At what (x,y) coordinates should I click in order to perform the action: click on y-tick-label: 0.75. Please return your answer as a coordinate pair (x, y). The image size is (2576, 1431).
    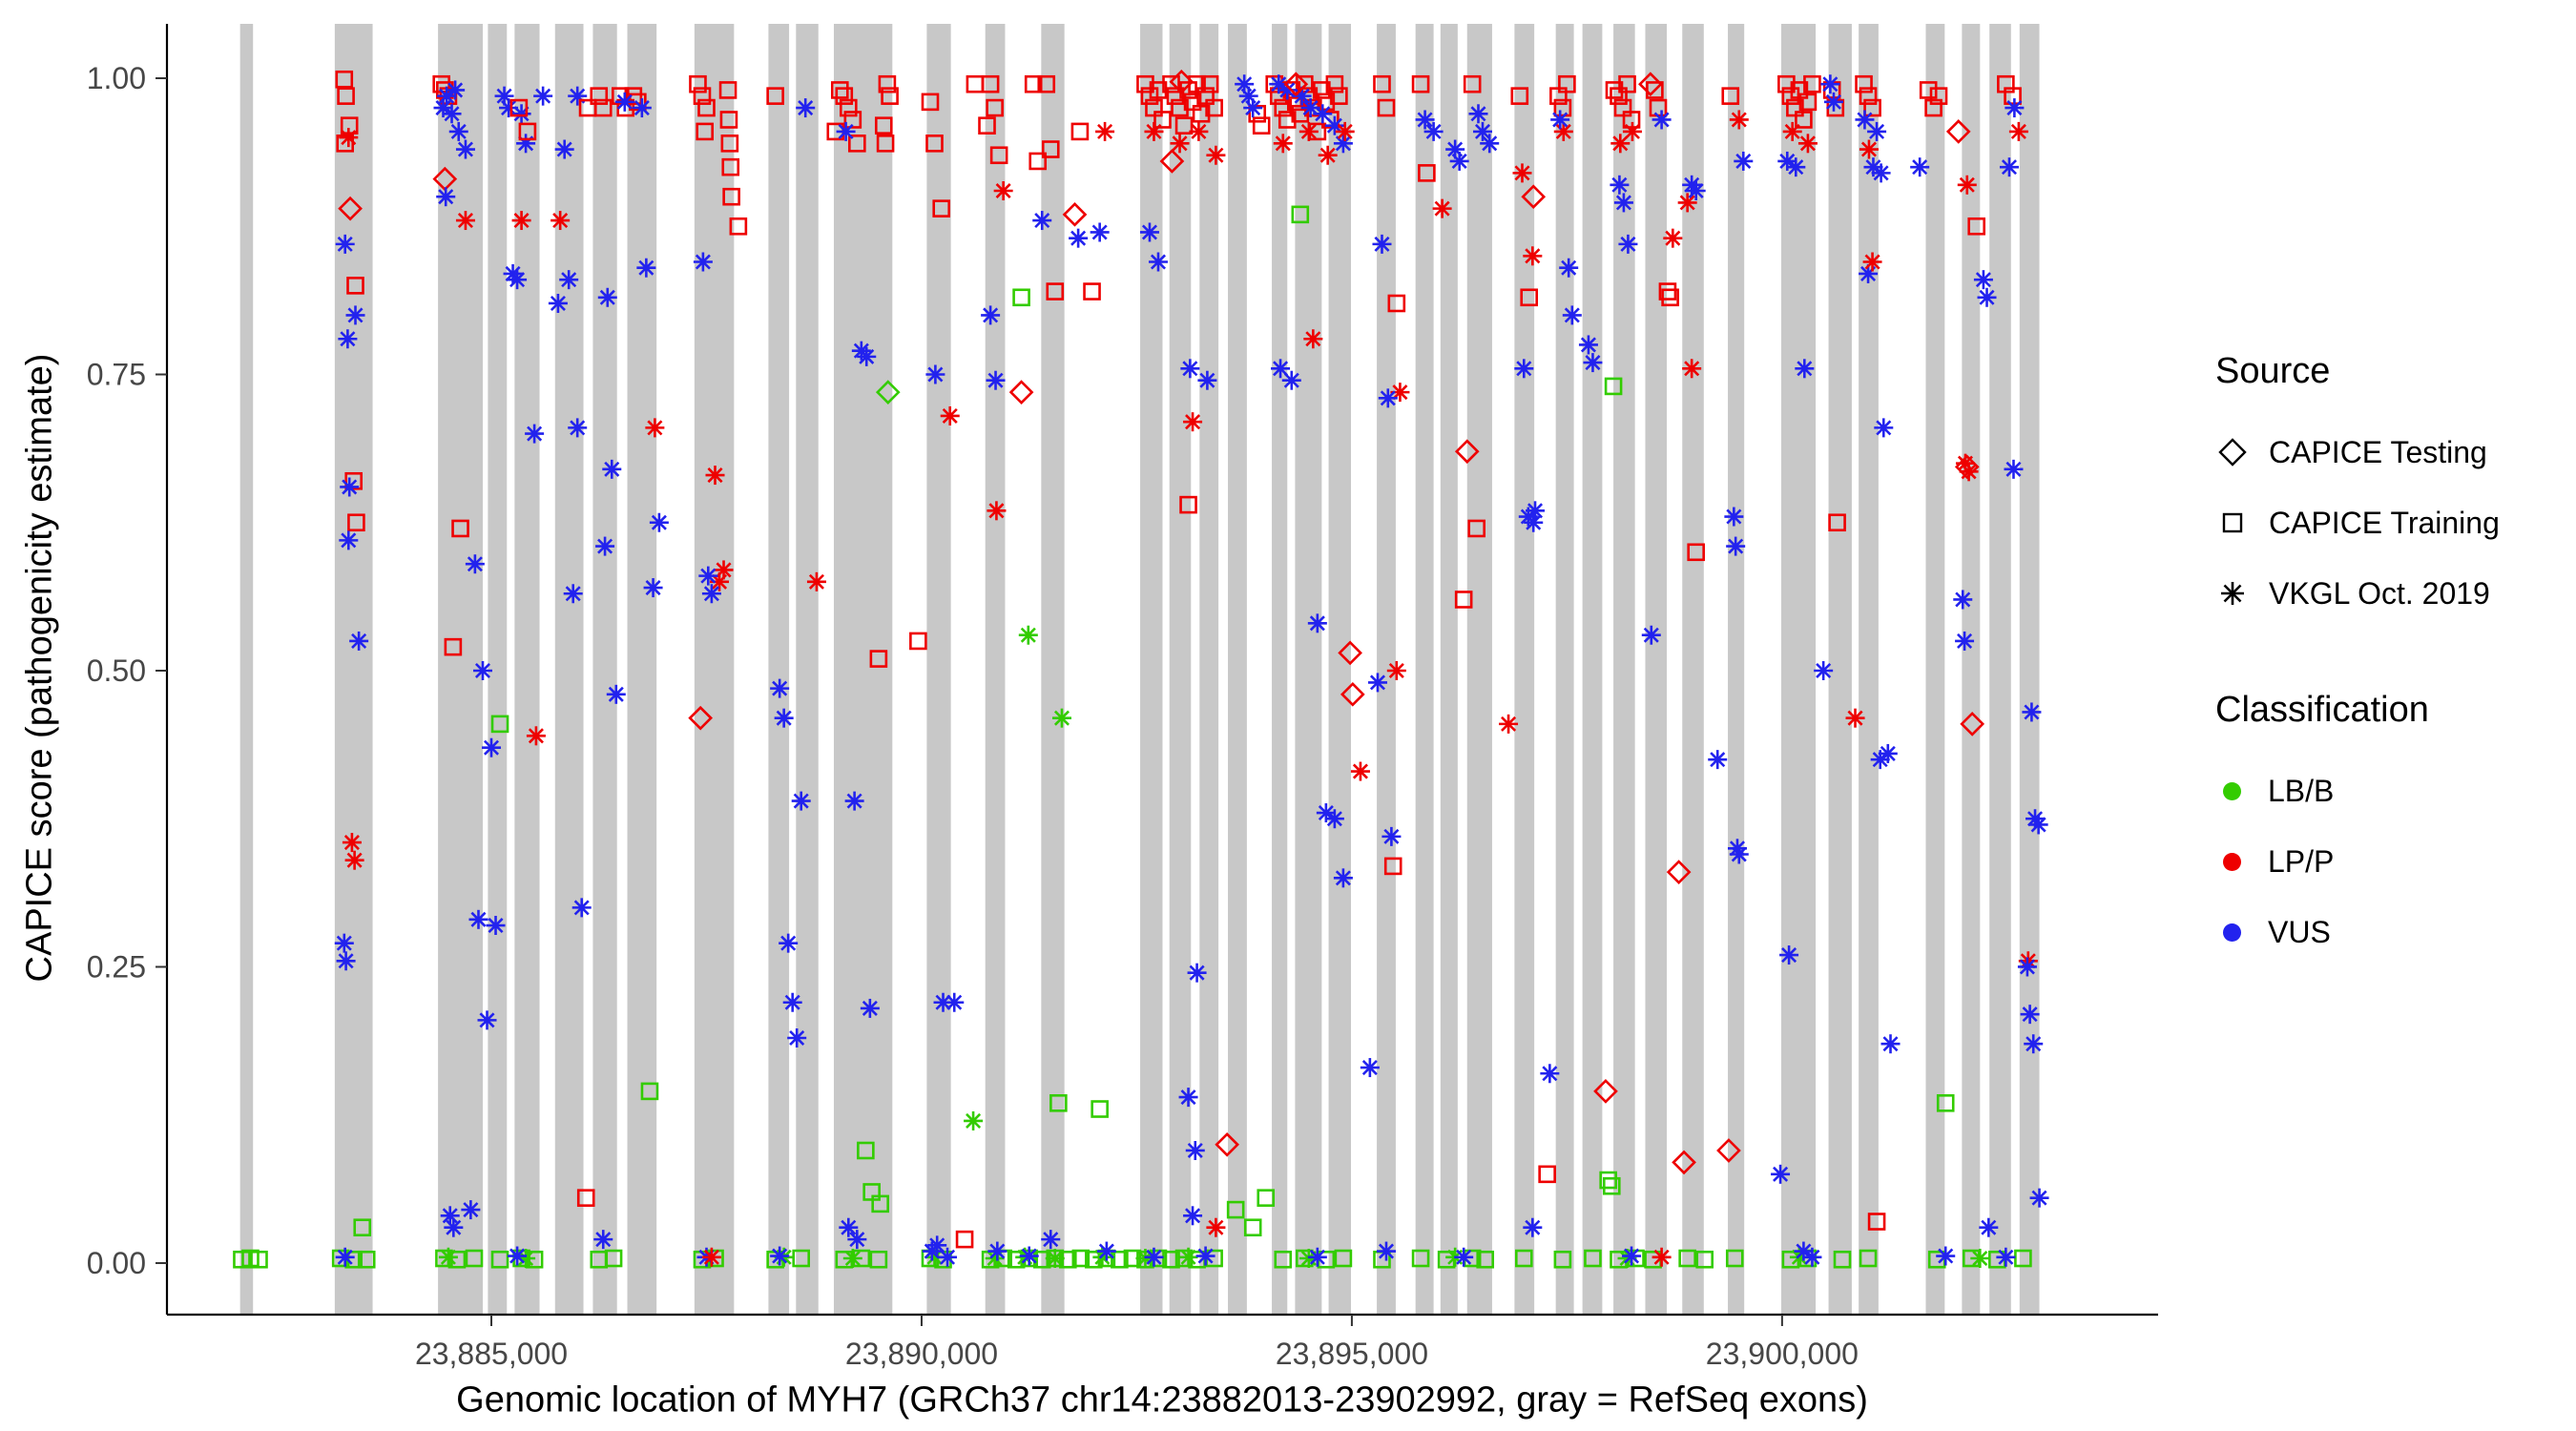
    Looking at the image, I should click on (116, 374).